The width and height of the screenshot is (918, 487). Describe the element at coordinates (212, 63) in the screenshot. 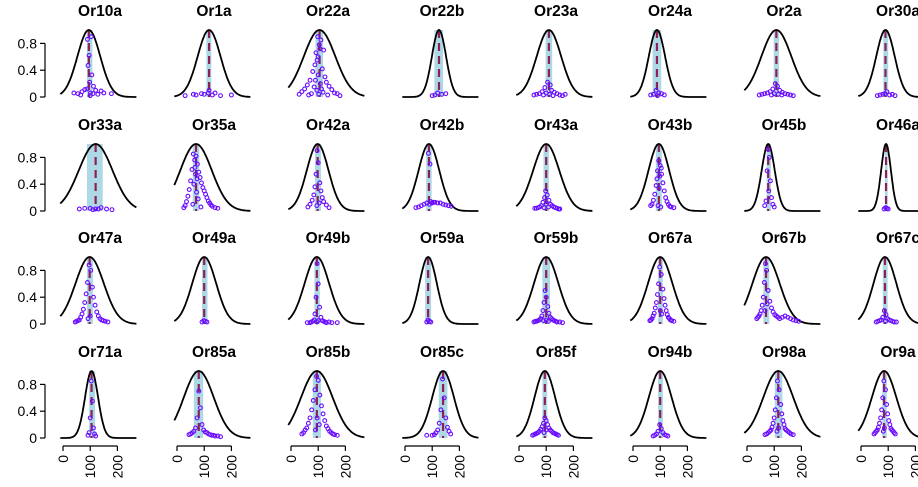

I see `curve-Or1a` at that location.